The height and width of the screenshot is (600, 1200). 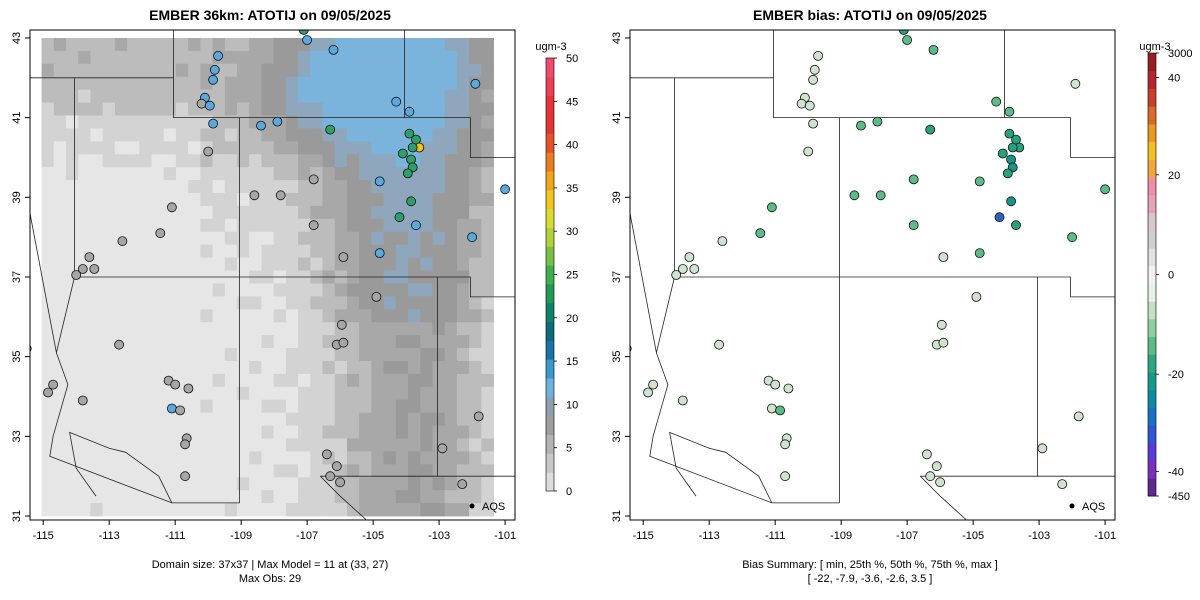 What do you see at coordinates (1154, 47) in the screenshot?
I see `bias-colorbar-units: ugm-3` at bounding box center [1154, 47].